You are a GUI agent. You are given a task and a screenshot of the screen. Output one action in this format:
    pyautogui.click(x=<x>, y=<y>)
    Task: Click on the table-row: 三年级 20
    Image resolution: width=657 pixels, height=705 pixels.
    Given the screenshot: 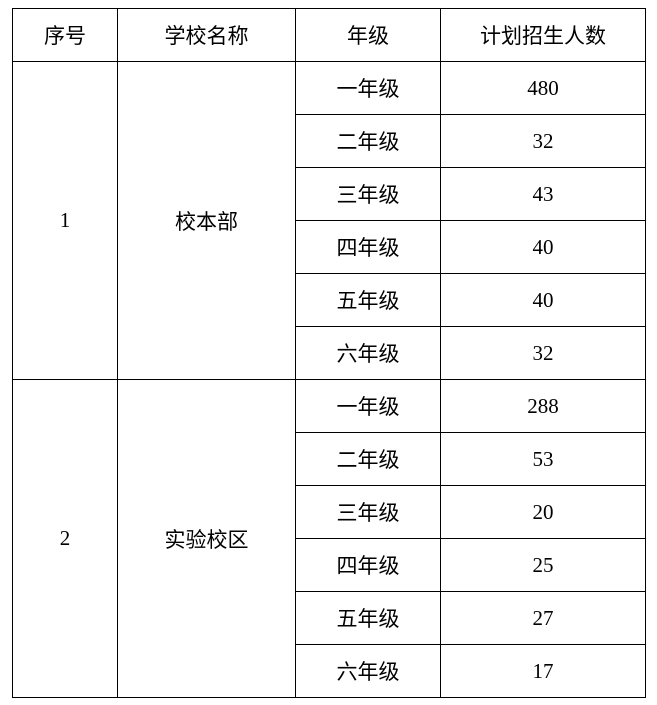 What is the action you would take?
    pyautogui.click(x=329, y=512)
    